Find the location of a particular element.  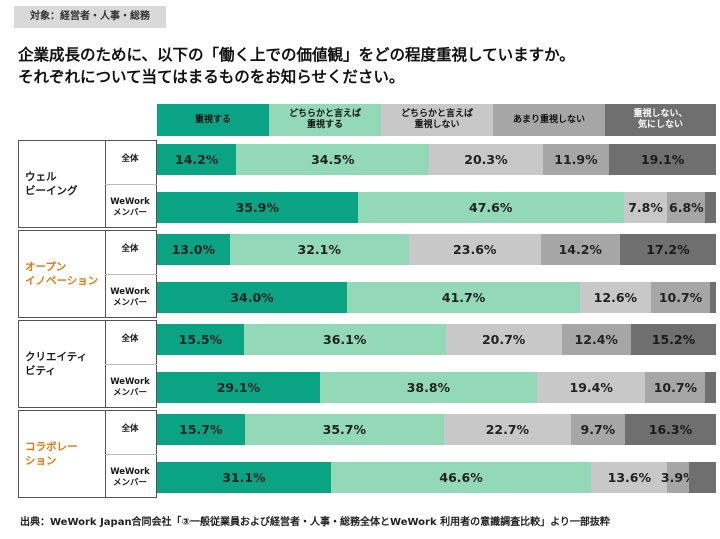

legend-item-3: どちらかと言えば 重視しない is located at coordinates (437, 120).